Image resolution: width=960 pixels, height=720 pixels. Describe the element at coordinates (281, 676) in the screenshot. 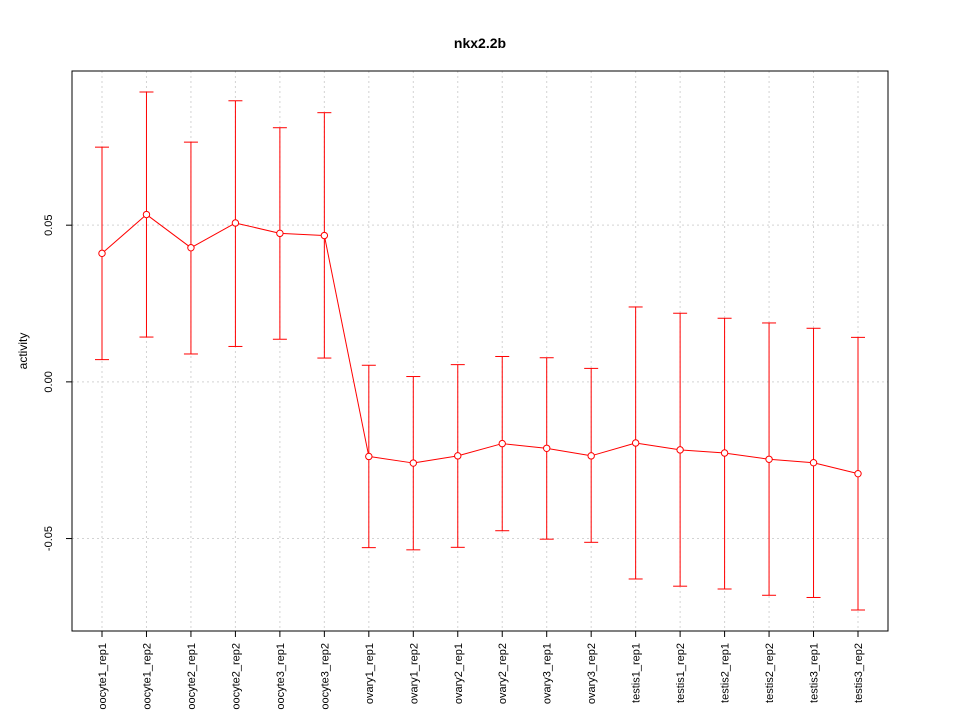

I see `x-tick-label: oocyte3_rep1` at that location.